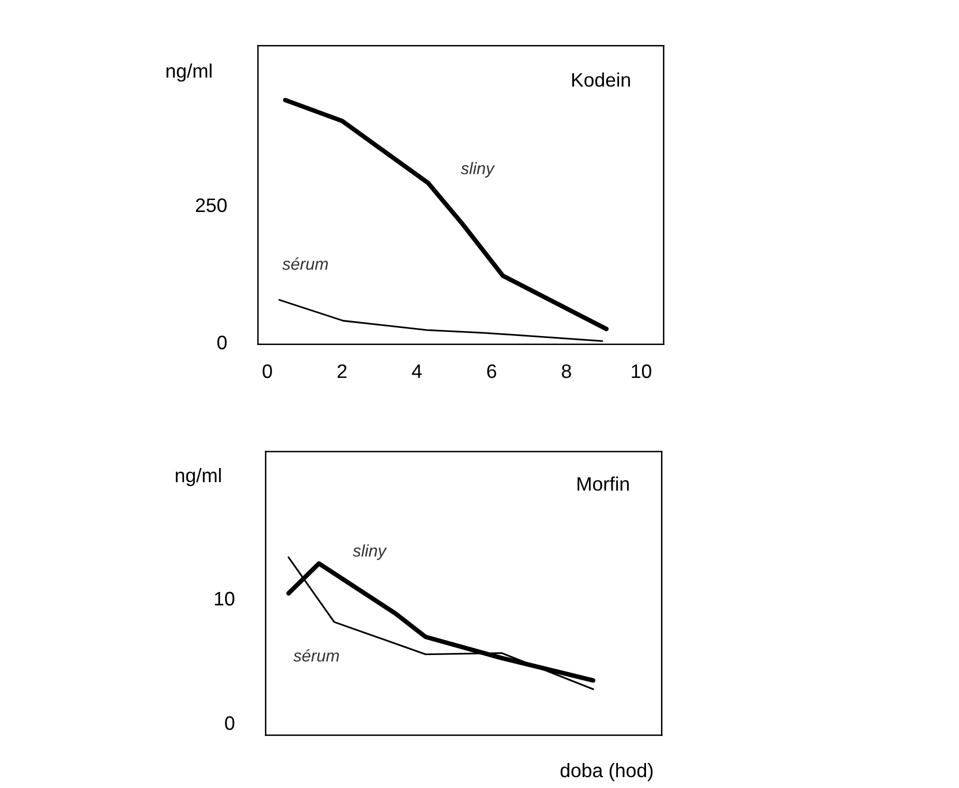 The image size is (959, 788). Describe the element at coordinates (211, 205) in the screenshot. I see `y-tick-label: 250` at that location.